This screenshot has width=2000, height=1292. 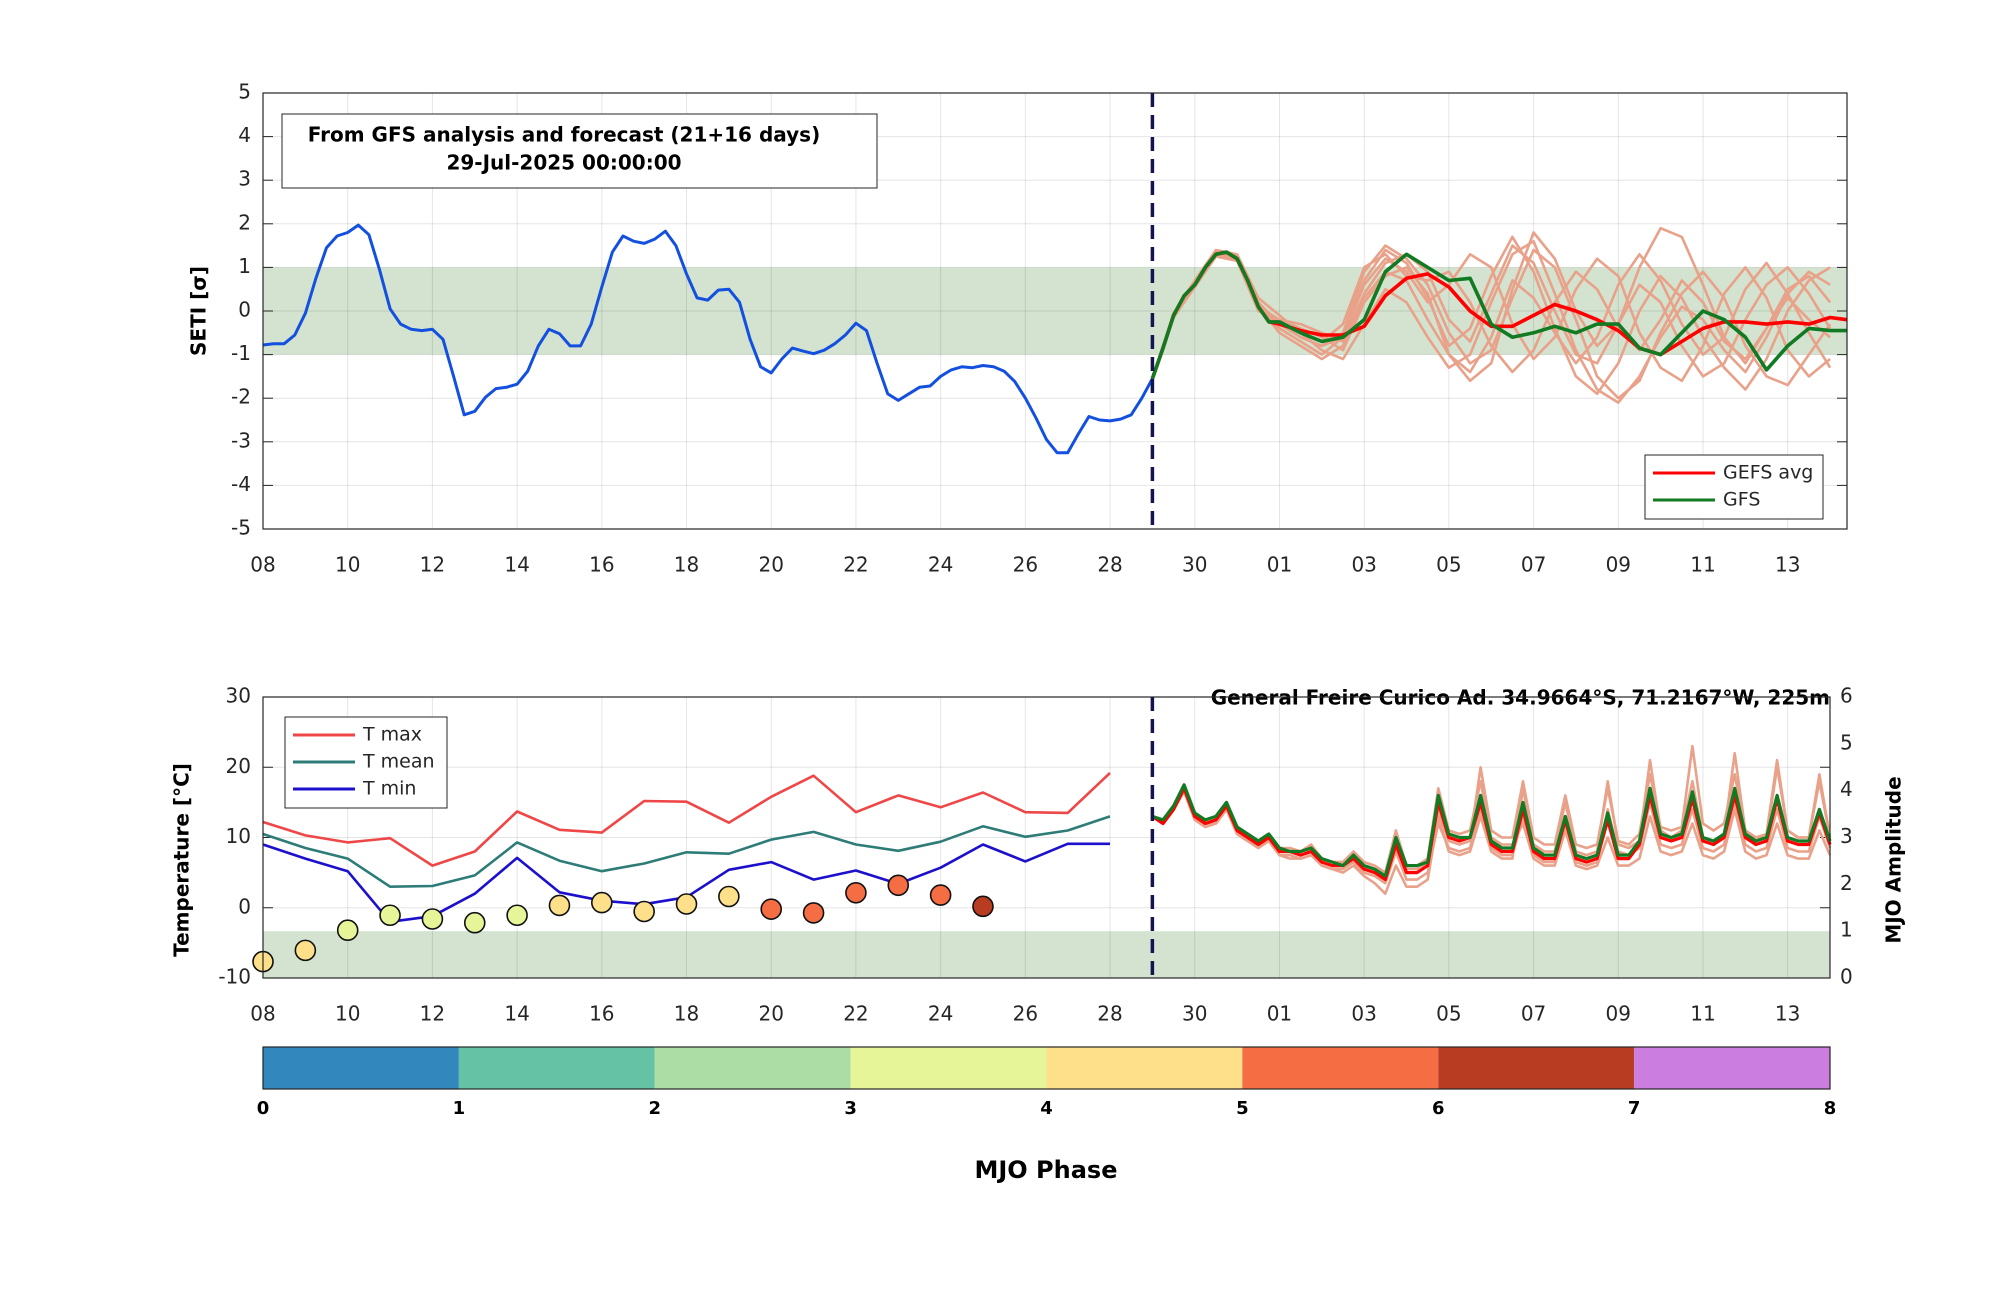 I want to click on y2-tick-label: 0, so click(x=1846, y=977).